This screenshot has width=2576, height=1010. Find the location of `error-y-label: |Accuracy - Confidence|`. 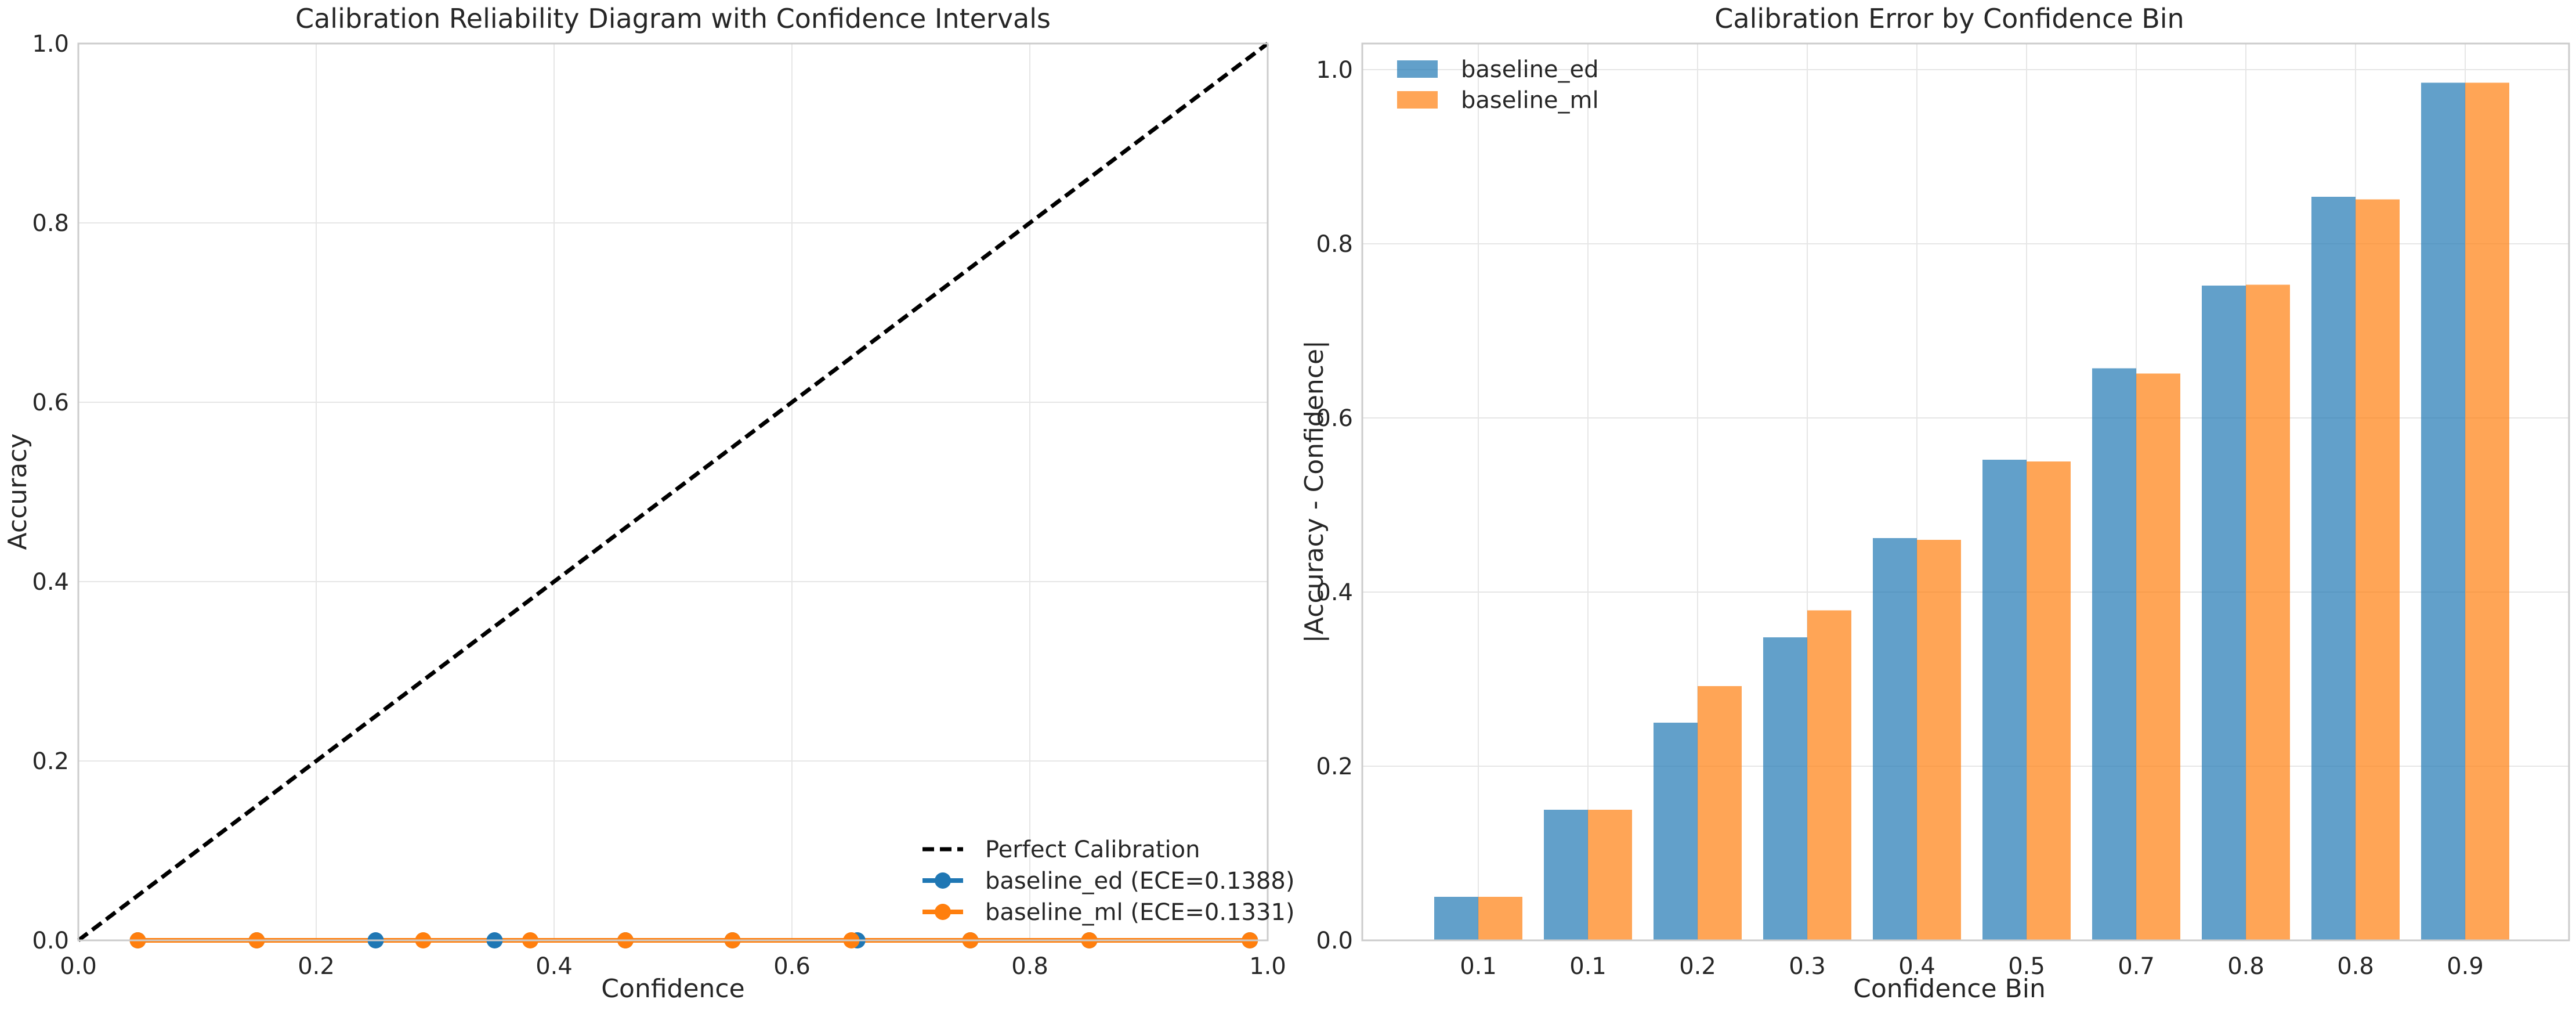

error-y-label: |Accuracy - Confidence| is located at coordinates (1314, 491).